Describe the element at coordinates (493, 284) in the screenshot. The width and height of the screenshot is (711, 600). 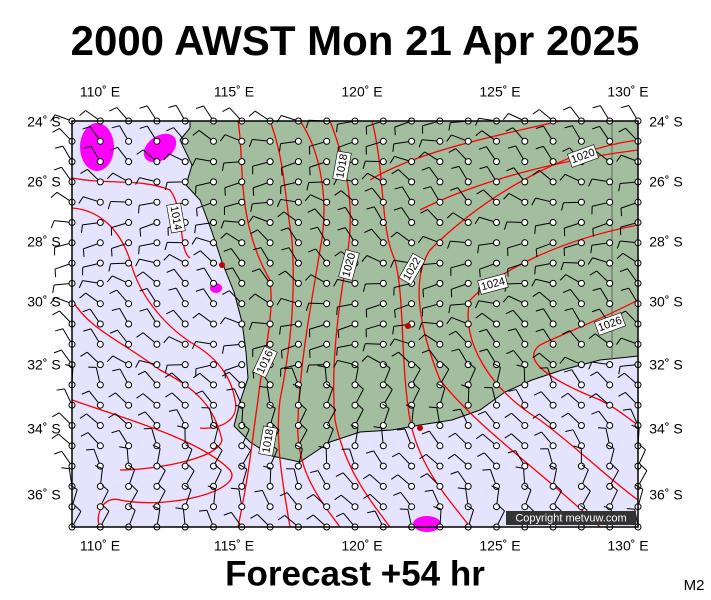
I see `isobar-label: 1024` at that location.